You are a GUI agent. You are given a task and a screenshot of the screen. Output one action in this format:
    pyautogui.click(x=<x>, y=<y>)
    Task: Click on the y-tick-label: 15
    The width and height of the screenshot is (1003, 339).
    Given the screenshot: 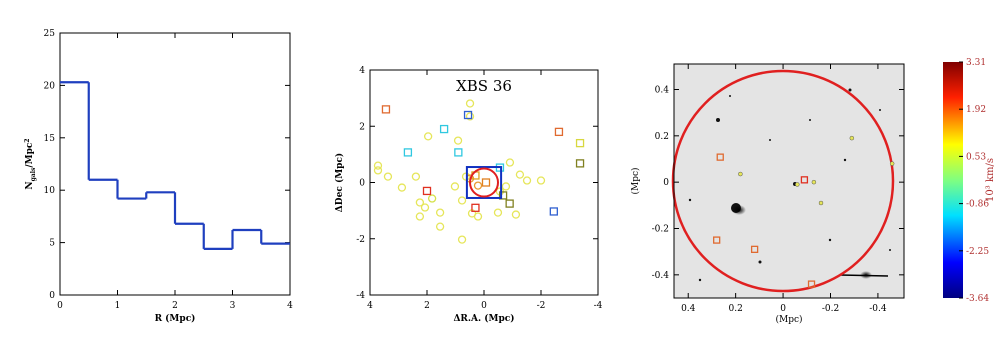 What is the action you would take?
    pyautogui.click(x=50, y=139)
    